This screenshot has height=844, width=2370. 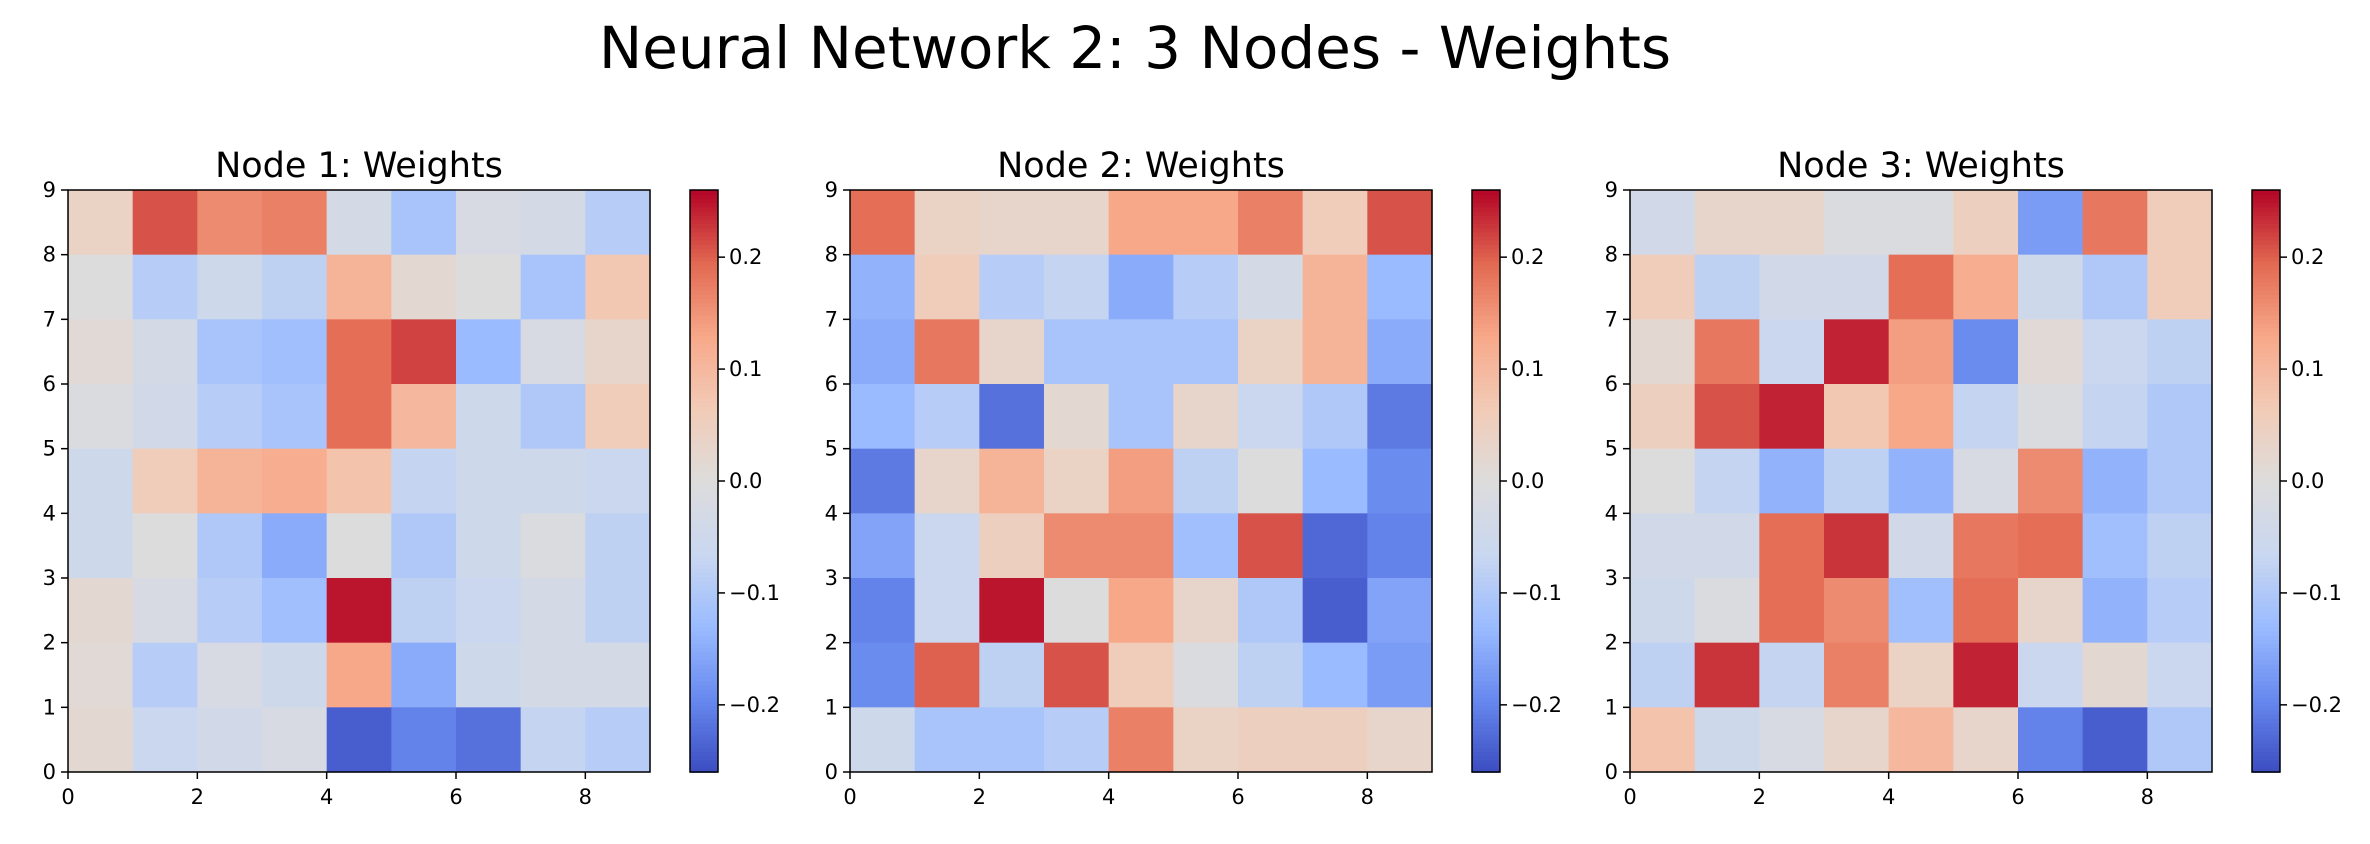 What do you see at coordinates (49, 384) in the screenshot?
I see `y-tick-label: 6` at bounding box center [49, 384].